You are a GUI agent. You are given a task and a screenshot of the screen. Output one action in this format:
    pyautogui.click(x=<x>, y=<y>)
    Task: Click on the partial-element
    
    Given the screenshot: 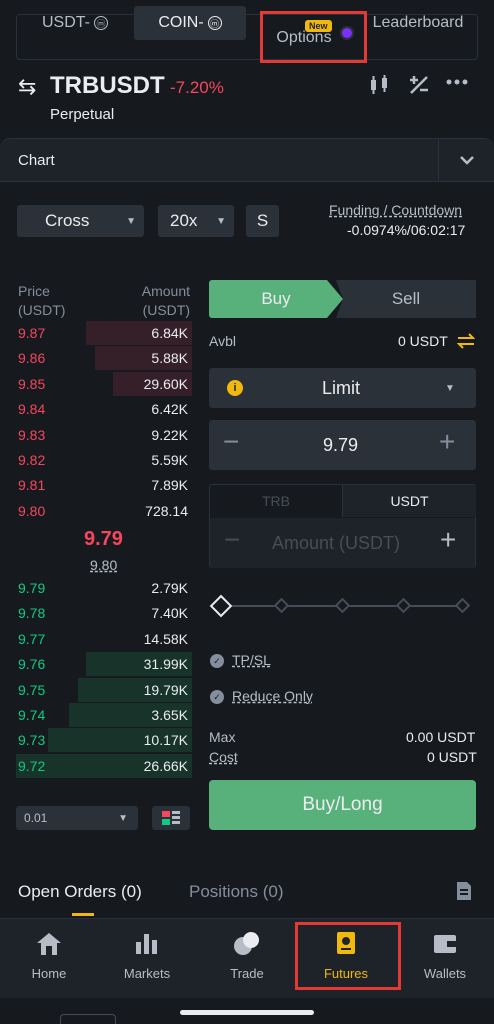 What is the action you would take?
    pyautogui.click(x=88, y=1019)
    